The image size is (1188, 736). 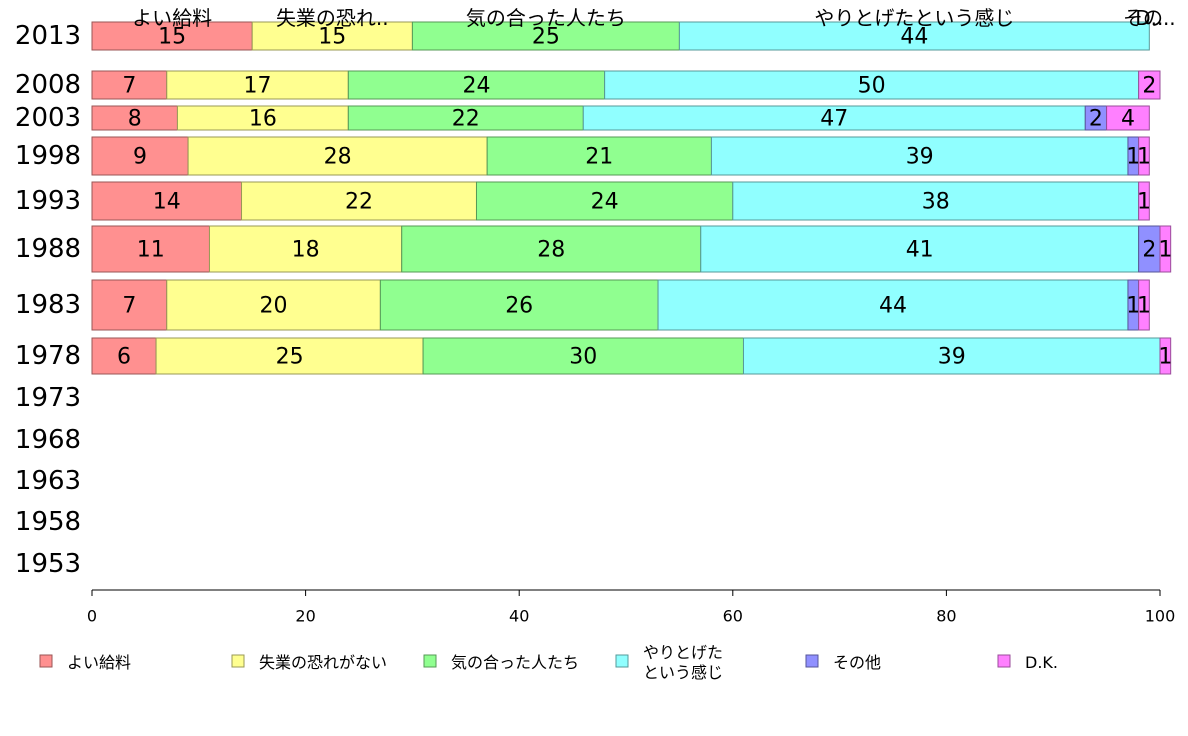 I want to click on legend-label: よい給料, so click(x=99, y=662).